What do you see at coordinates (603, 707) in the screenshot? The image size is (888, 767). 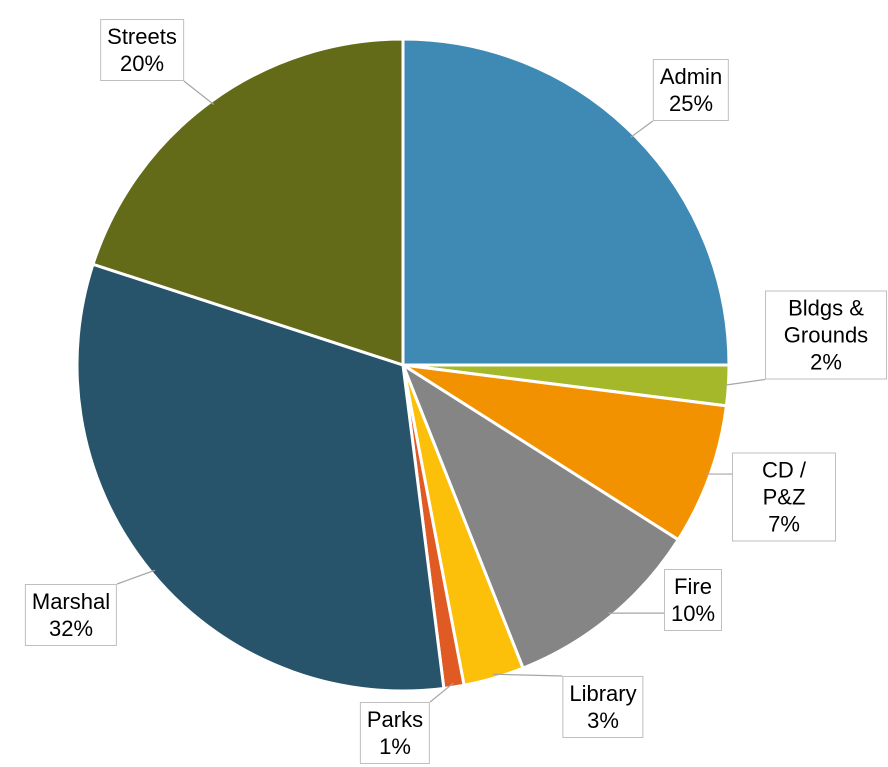 I see `data-label: Library 3%` at bounding box center [603, 707].